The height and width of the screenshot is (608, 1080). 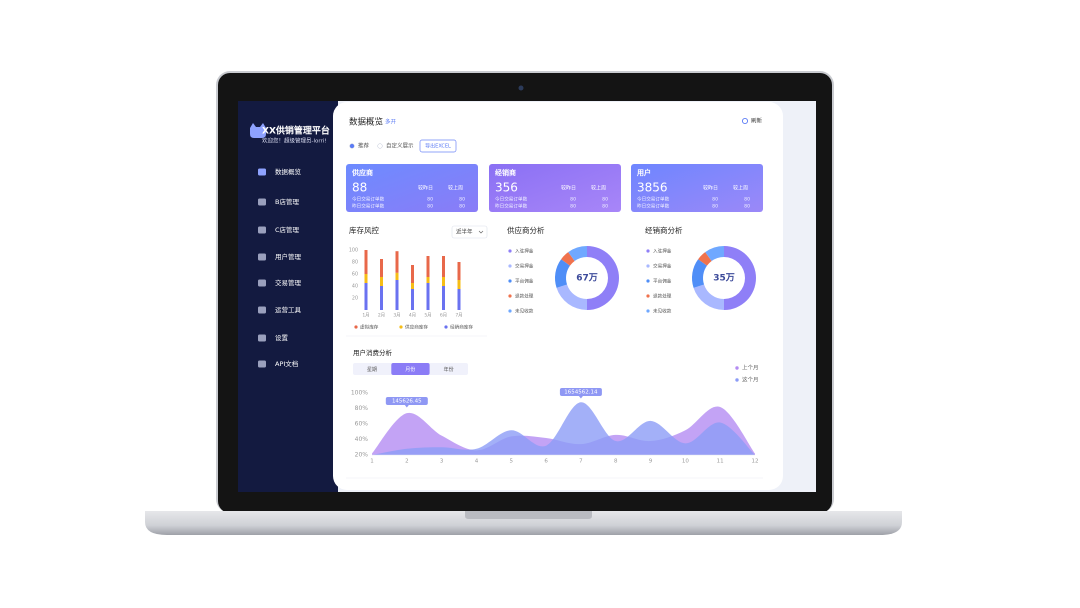 What do you see at coordinates (287, 229) in the screenshot?
I see `menu-item: C店管理` at bounding box center [287, 229].